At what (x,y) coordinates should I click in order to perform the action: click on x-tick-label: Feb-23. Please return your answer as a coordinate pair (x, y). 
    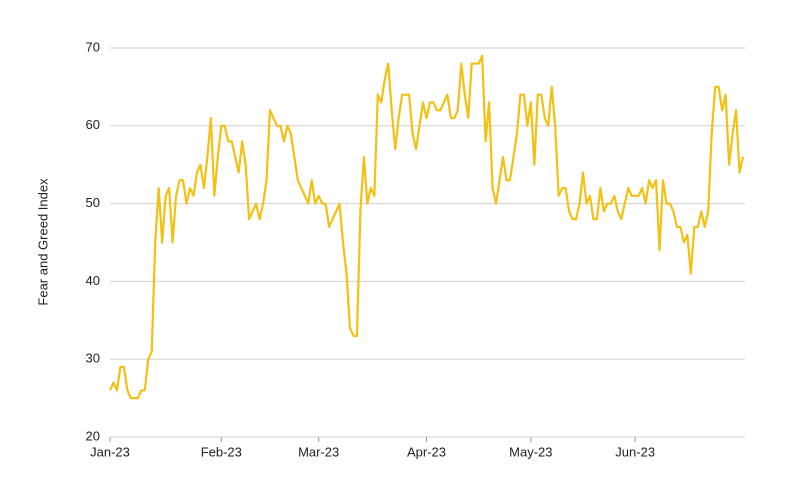
    Looking at the image, I should click on (221, 451).